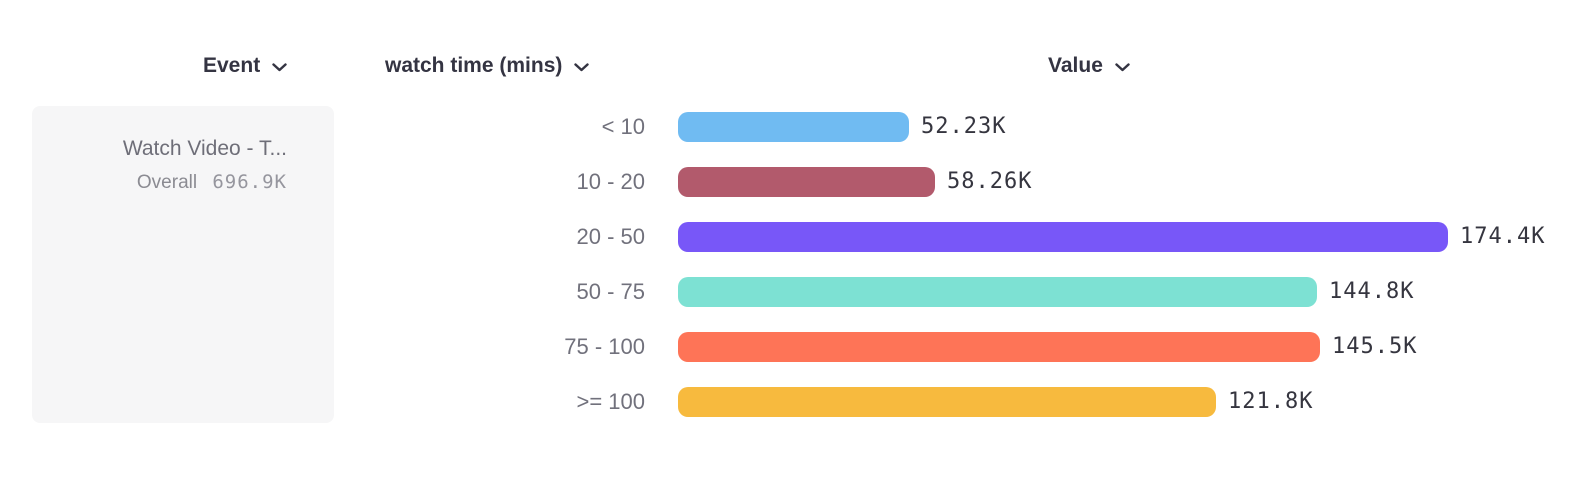 Image resolution: width=1584 pixels, height=478 pixels. I want to click on event-card: Watch Video - T... Overall 696.9K, so click(183, 264).